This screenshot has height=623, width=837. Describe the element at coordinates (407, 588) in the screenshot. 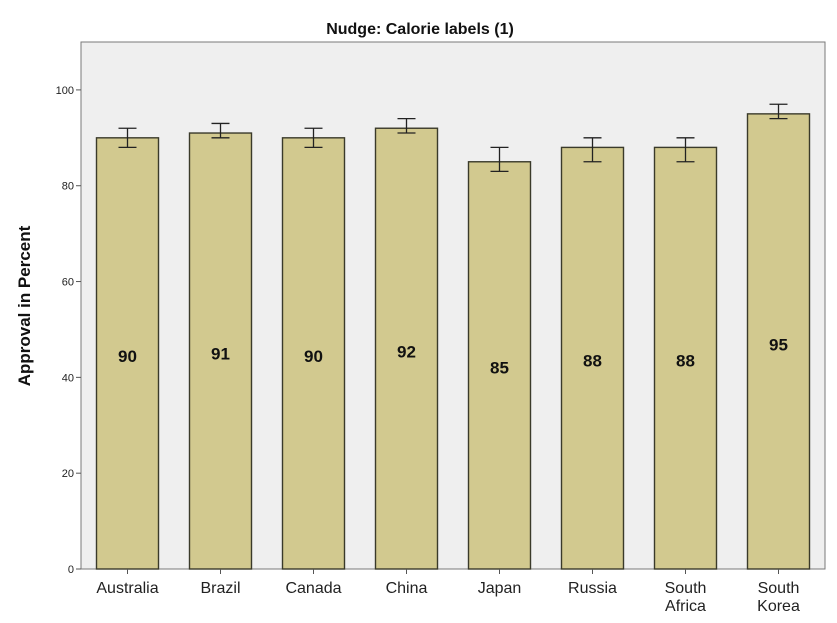

I see `x-tick-label: China` at that location.